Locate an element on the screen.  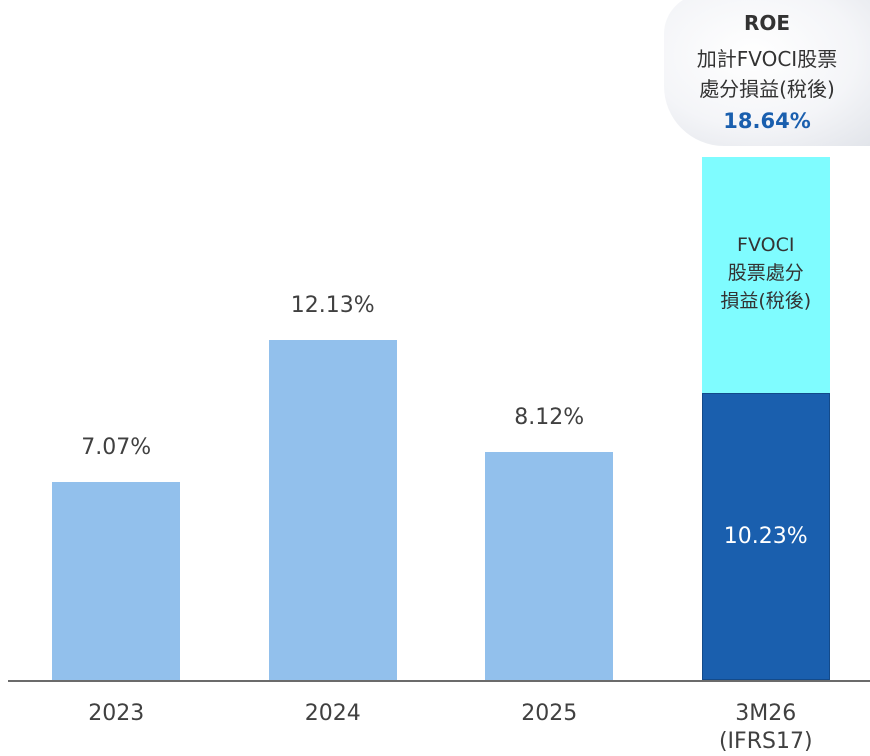
value-label: 8.12% is located at coordinates (549, 418).